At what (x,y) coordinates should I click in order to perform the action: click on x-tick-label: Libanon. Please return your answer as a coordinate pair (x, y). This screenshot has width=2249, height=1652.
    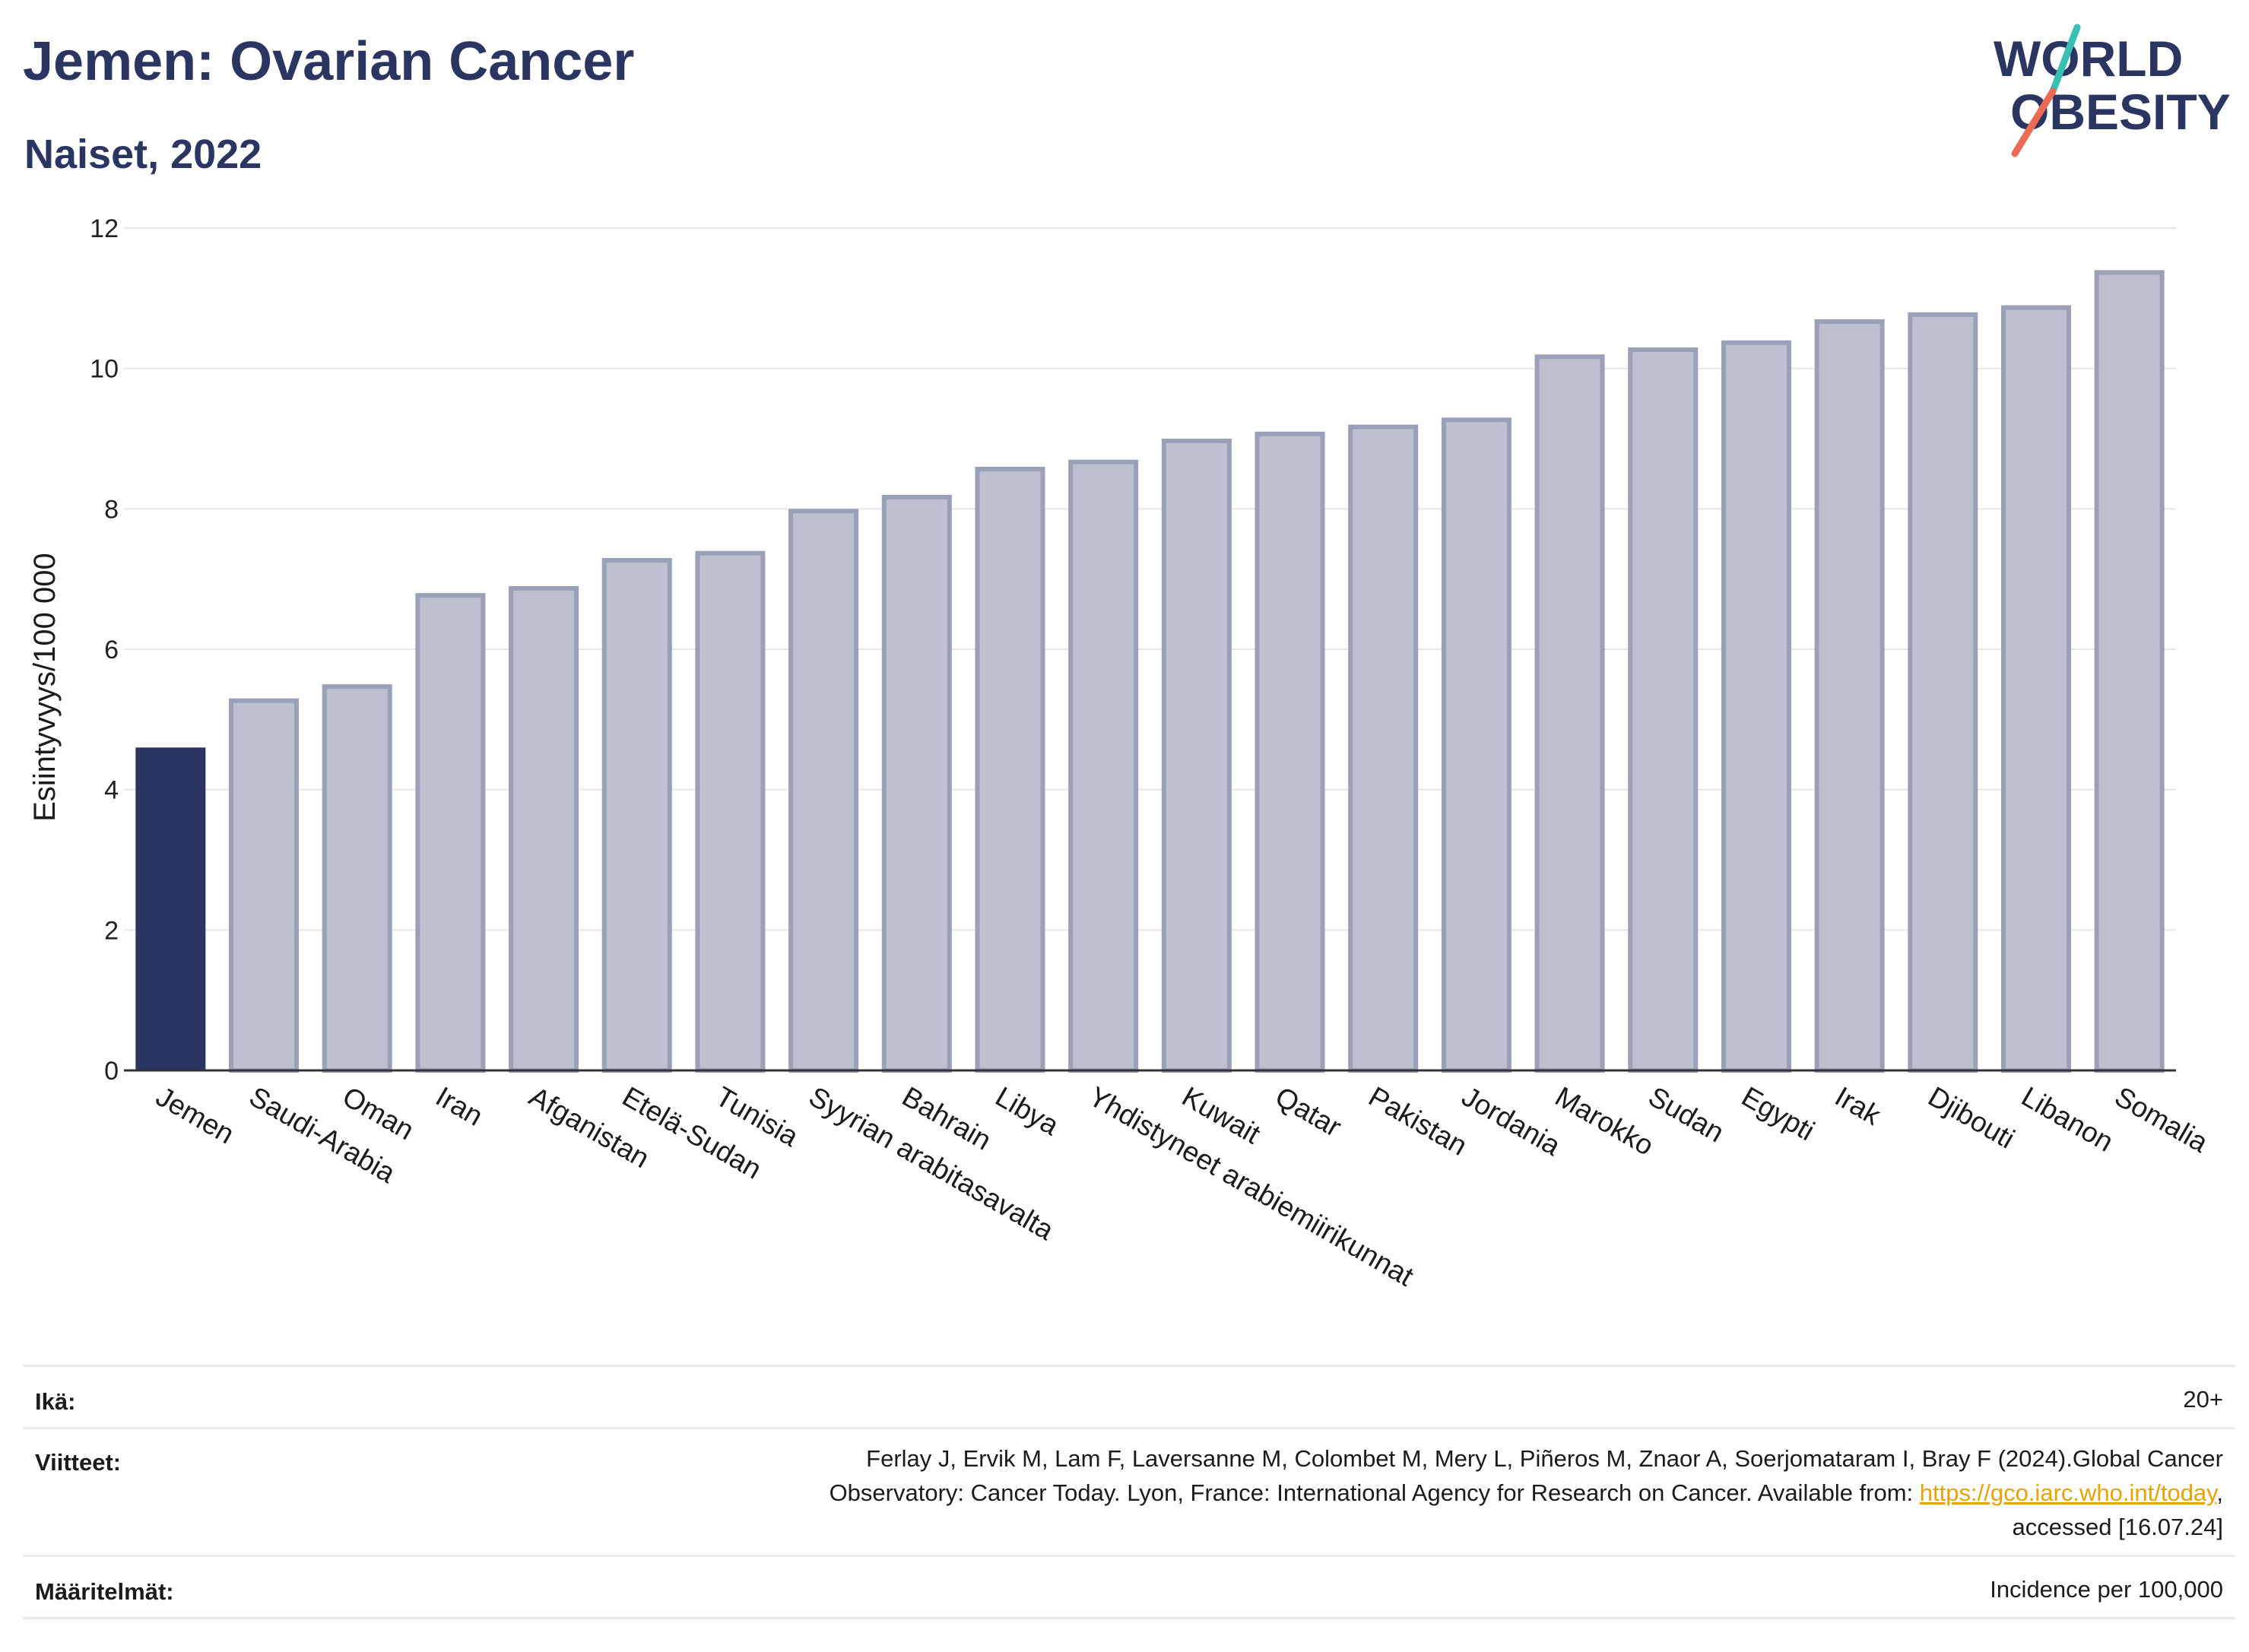
    Looking at the image, I should click on (2067, 1118).